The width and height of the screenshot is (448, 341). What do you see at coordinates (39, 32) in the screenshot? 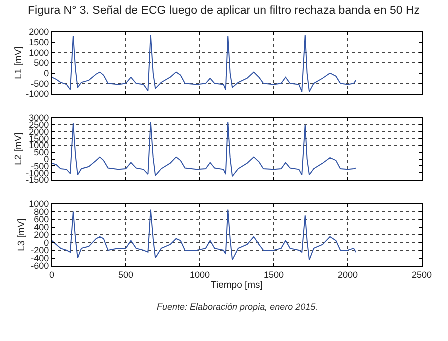
I see `y-tick-label: 2000` at bounding box center [39, 32].